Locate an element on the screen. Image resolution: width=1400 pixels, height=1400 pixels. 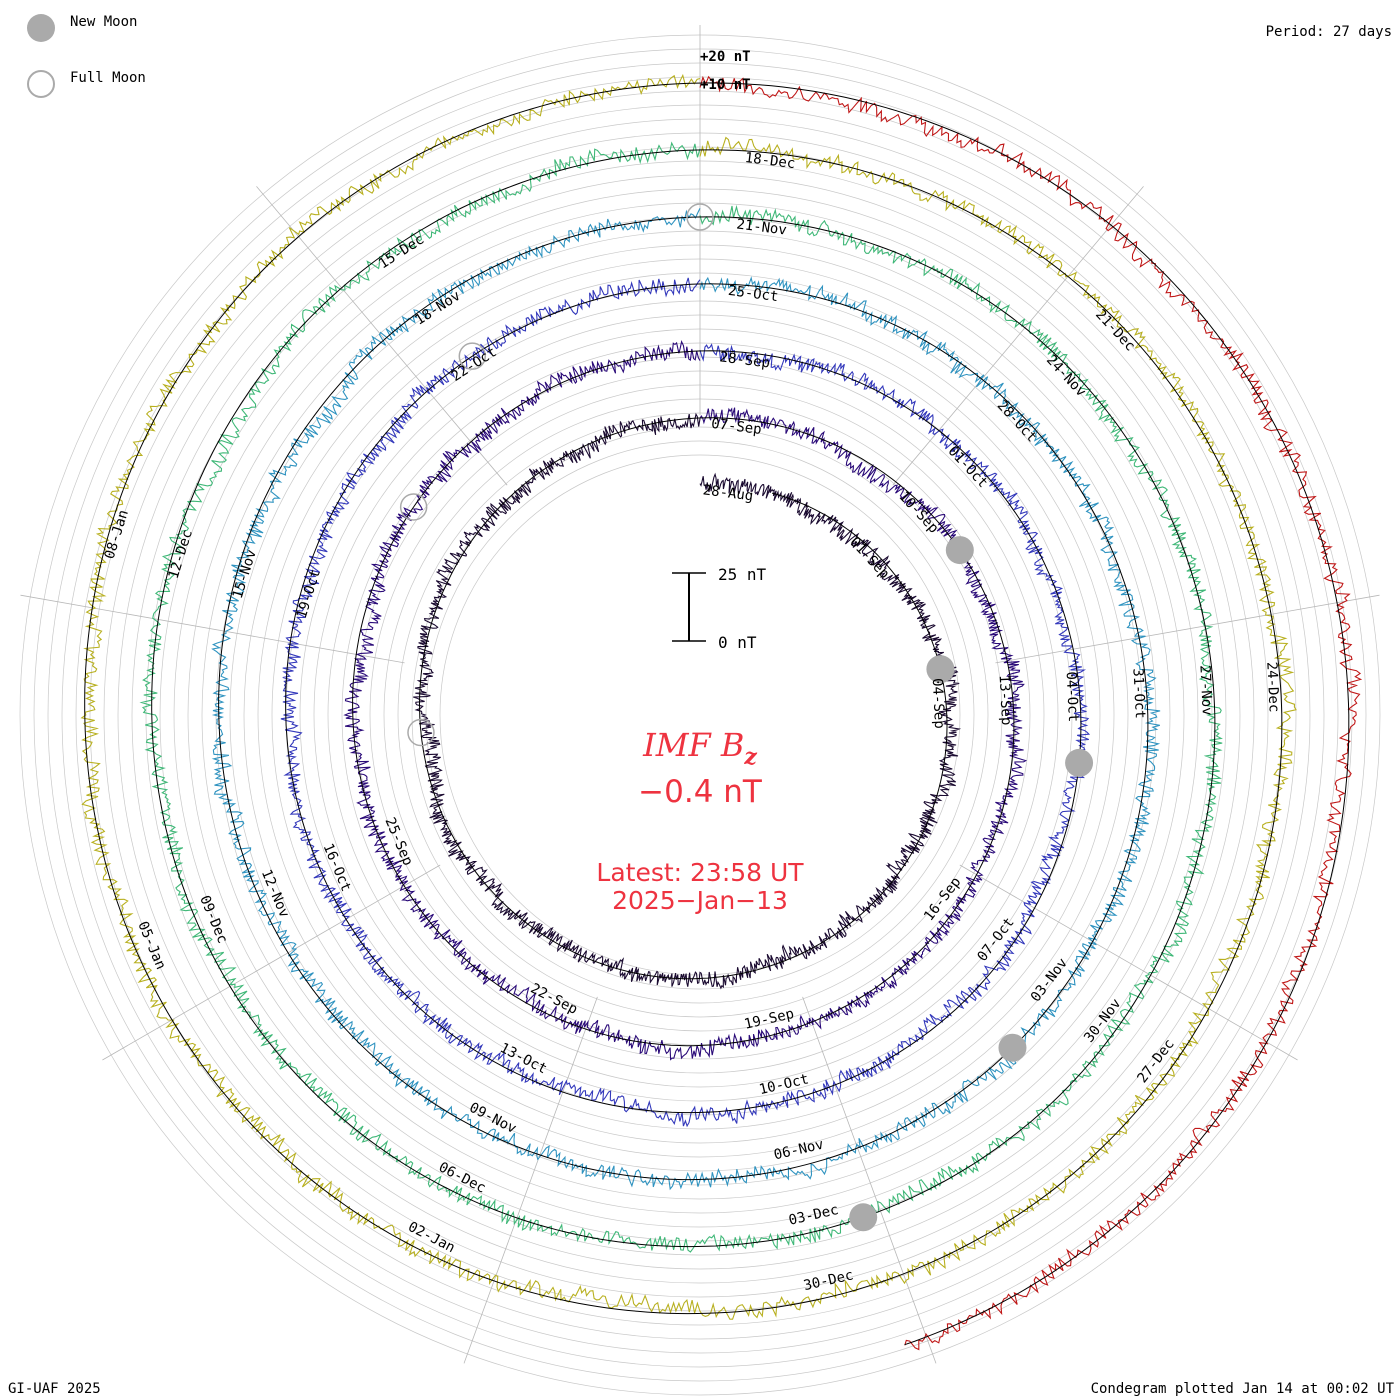
date-label: 07-Sep is located at coordinates (736, 427).